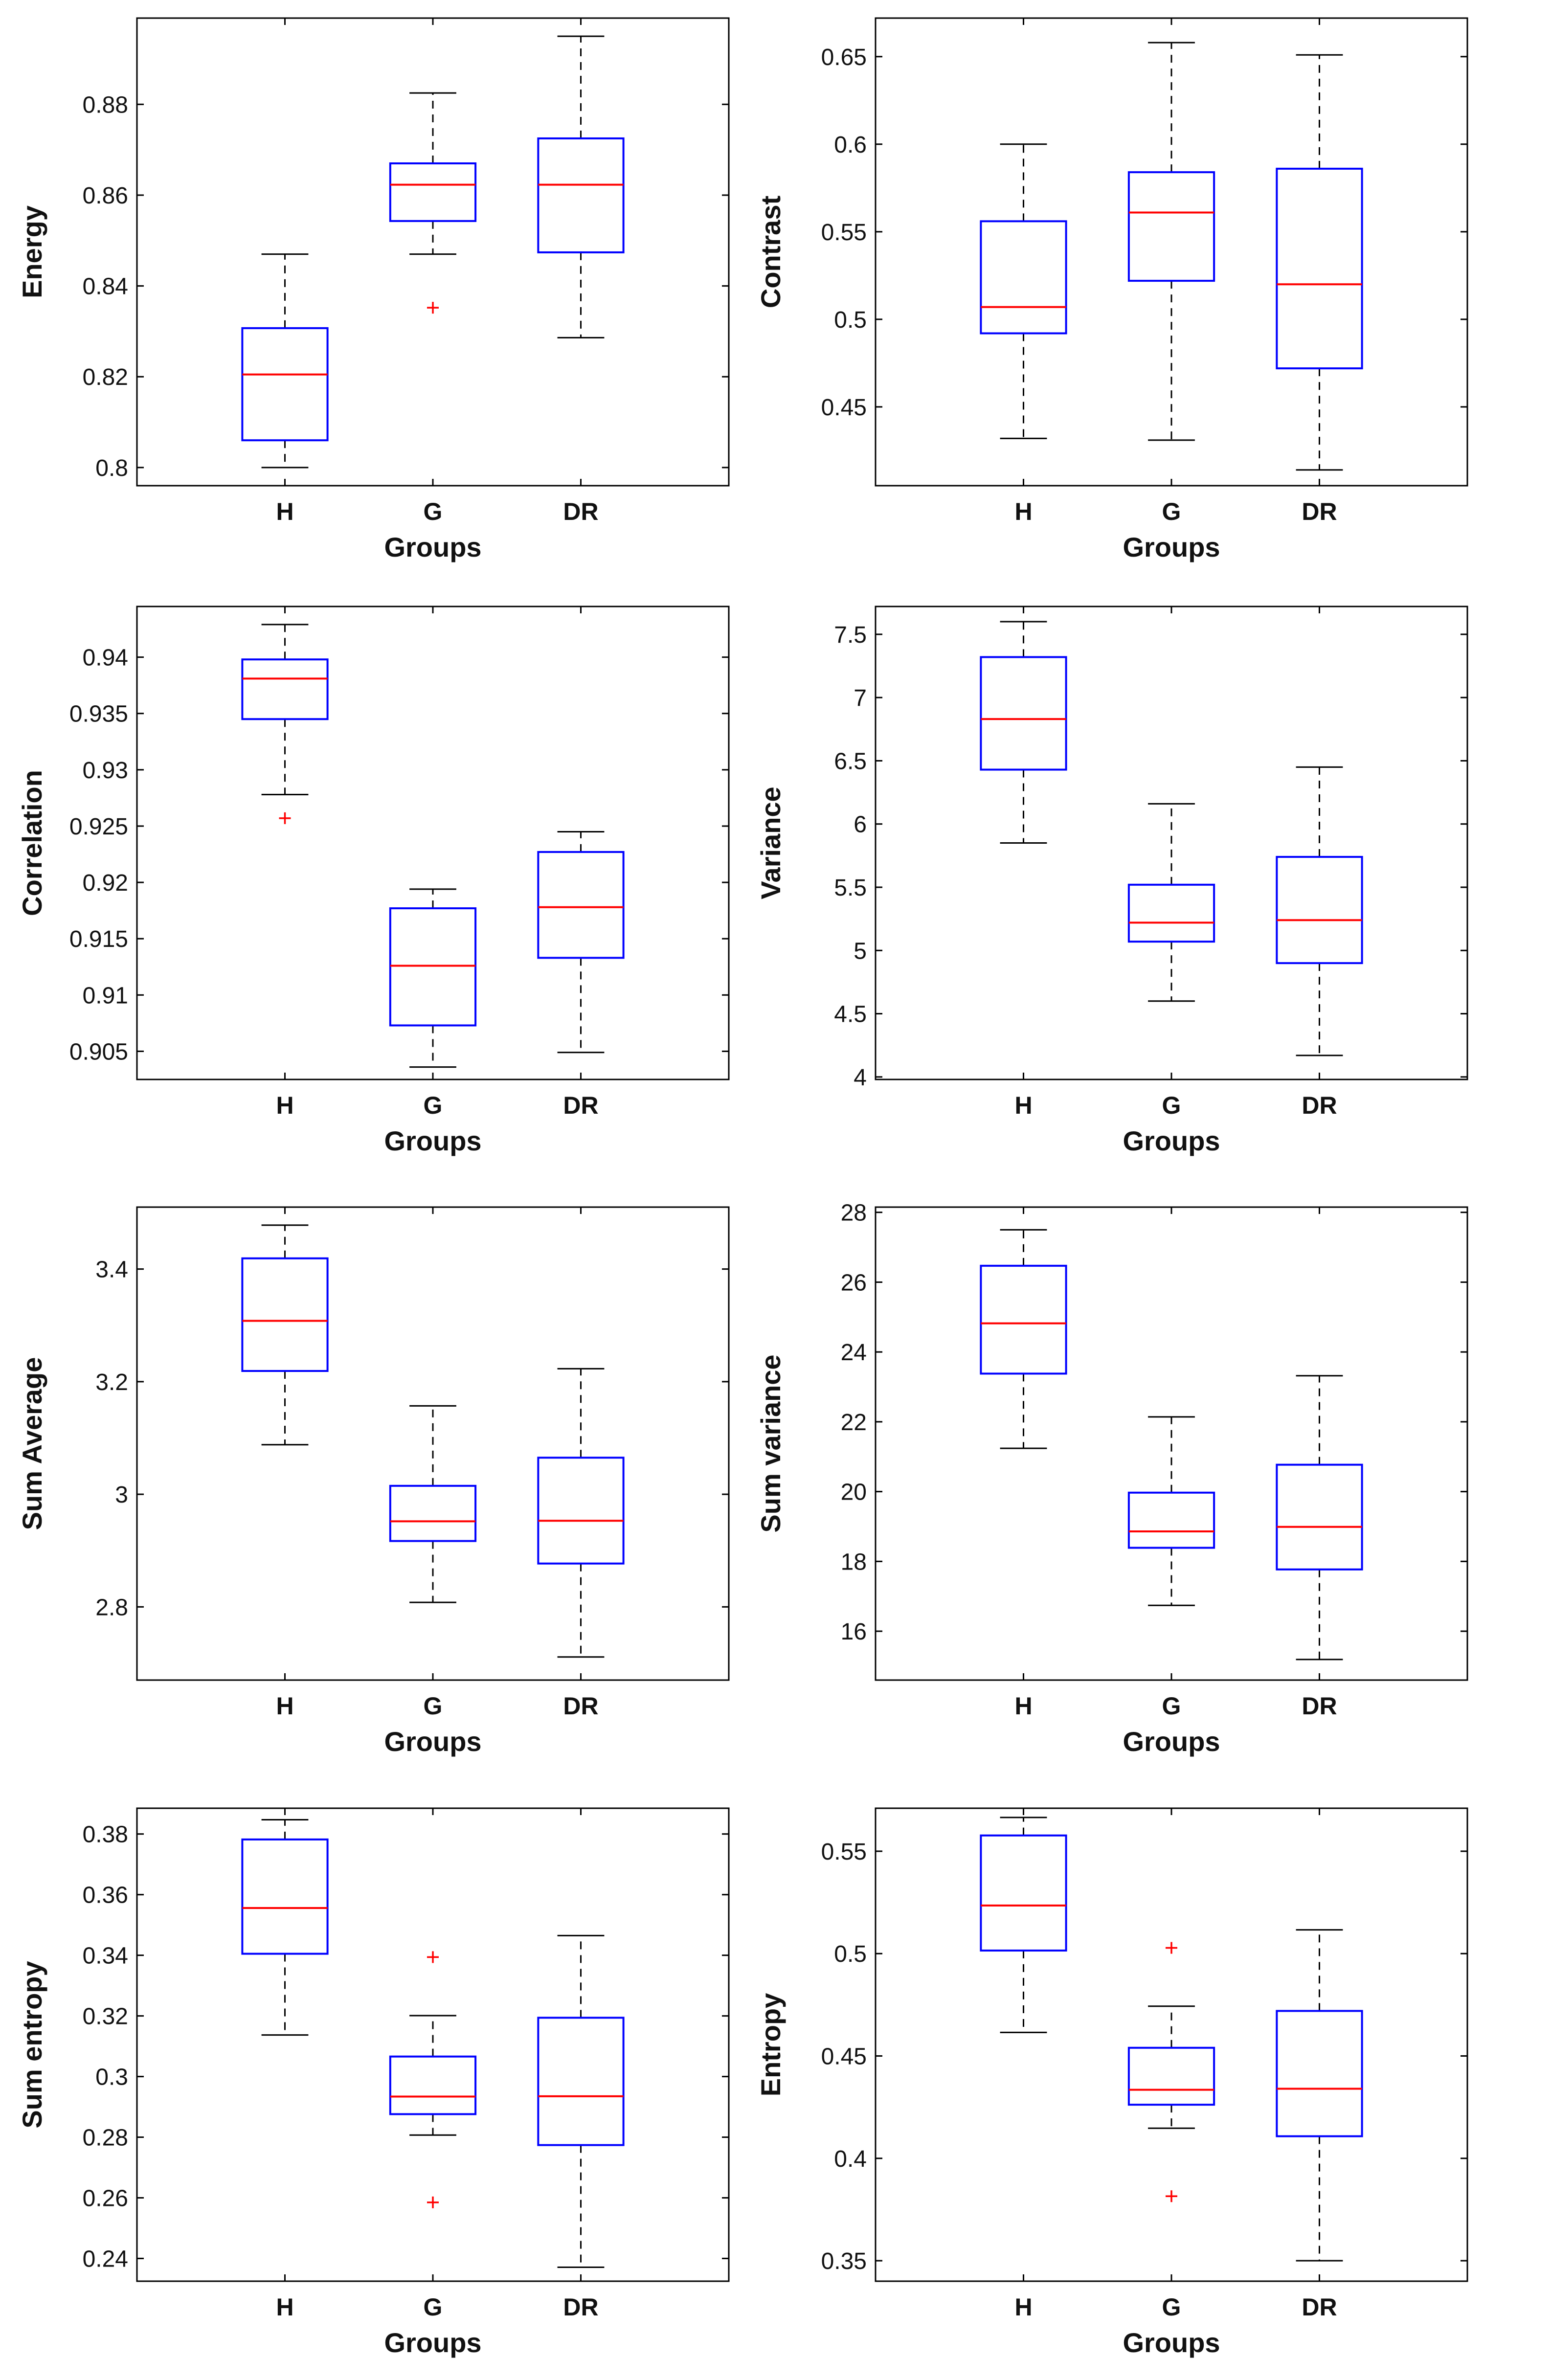 This screenshot has height=2380, width=1551. What do you see at coordinates (850, 2159) in the screenshot?
I see `y-tick-label: 0.4` at bounding box center [850, 2159].